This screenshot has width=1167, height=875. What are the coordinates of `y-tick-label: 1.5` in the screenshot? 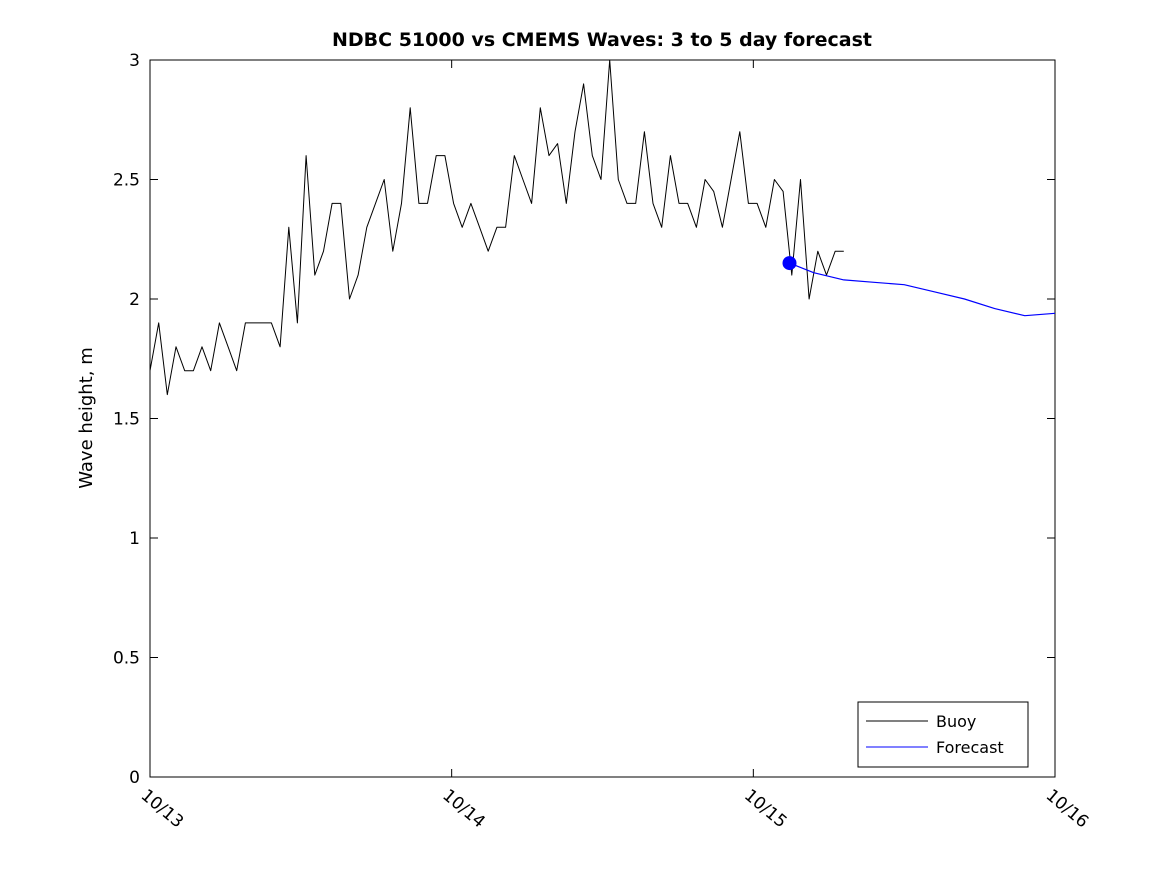 It's located at (126, 420).